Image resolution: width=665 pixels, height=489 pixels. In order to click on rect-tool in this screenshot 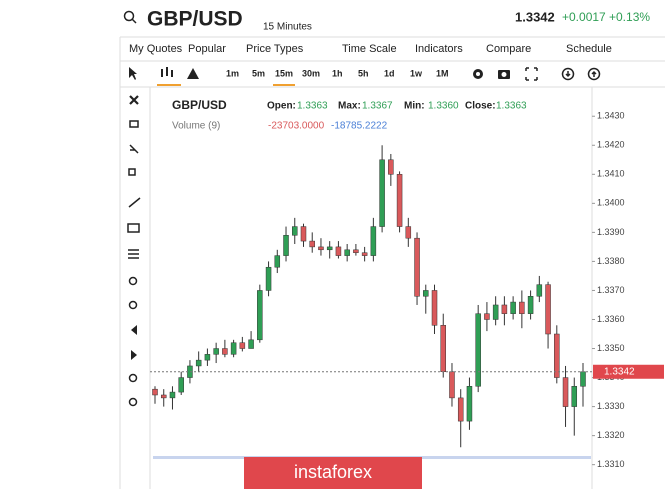, I will do `click(133, 228)`.